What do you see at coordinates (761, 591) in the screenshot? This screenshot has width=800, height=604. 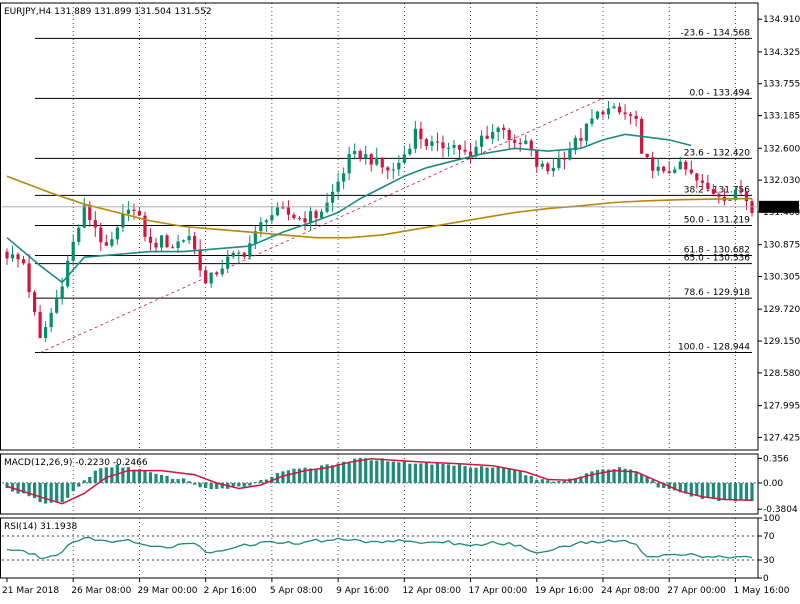 I see `x-tick-label: 1 May 16:00` at bounding box center [761, 591].